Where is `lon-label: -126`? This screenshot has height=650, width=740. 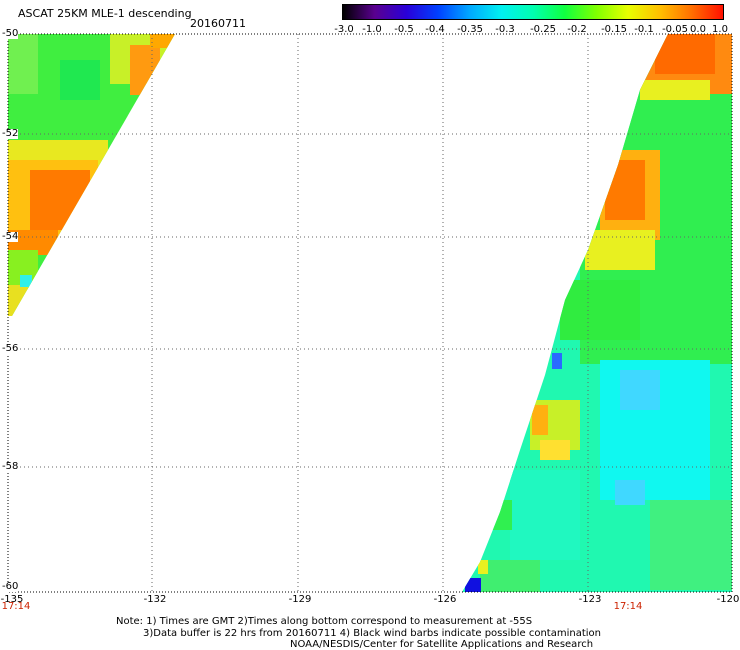
lon-label: -126 is located at coordinates (445, 599).